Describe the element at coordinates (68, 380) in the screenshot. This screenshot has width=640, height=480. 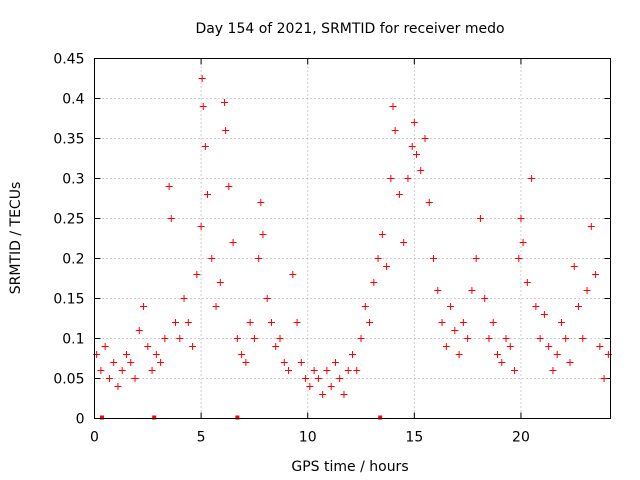
I see `y-tick-label: 0.05` at that location.